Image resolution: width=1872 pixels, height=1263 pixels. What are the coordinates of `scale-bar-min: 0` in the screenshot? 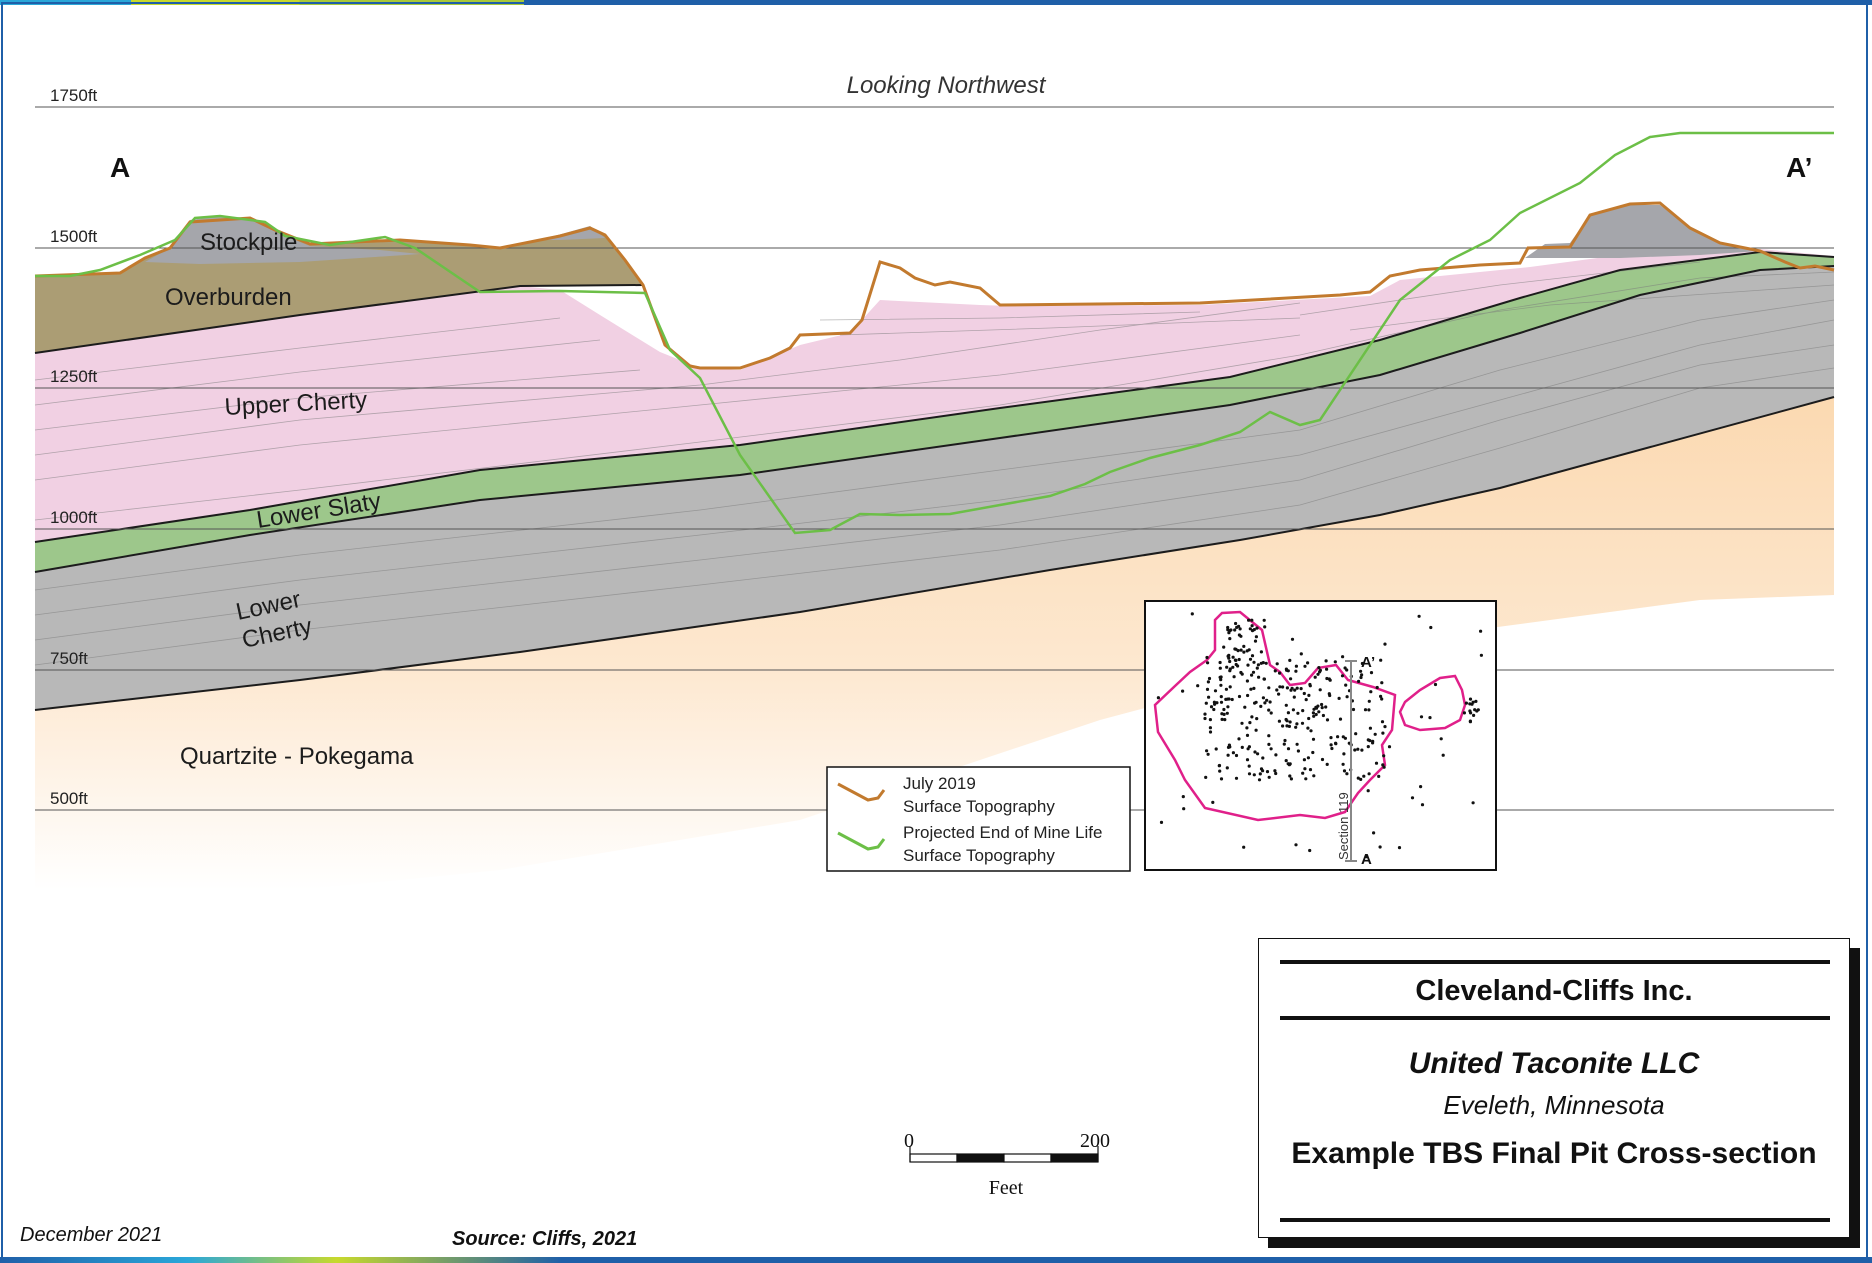 It's located at (909, 1141).